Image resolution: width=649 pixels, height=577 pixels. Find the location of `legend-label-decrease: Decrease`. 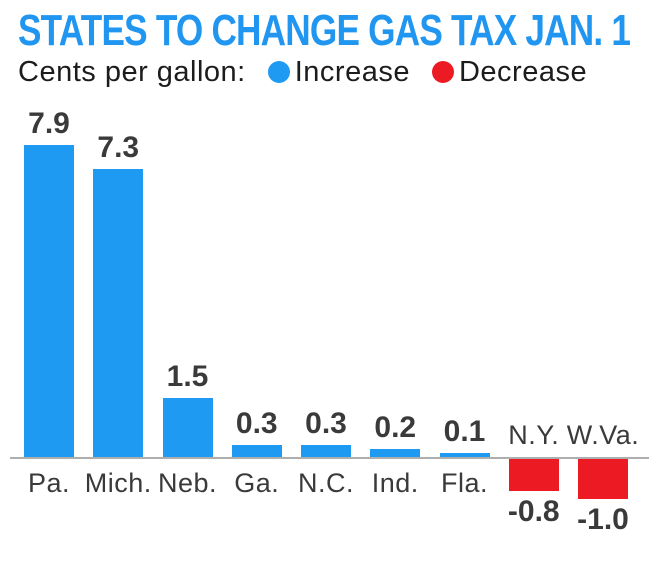

legend-label-decrease: Decrease is located at coordinates (523, 71).